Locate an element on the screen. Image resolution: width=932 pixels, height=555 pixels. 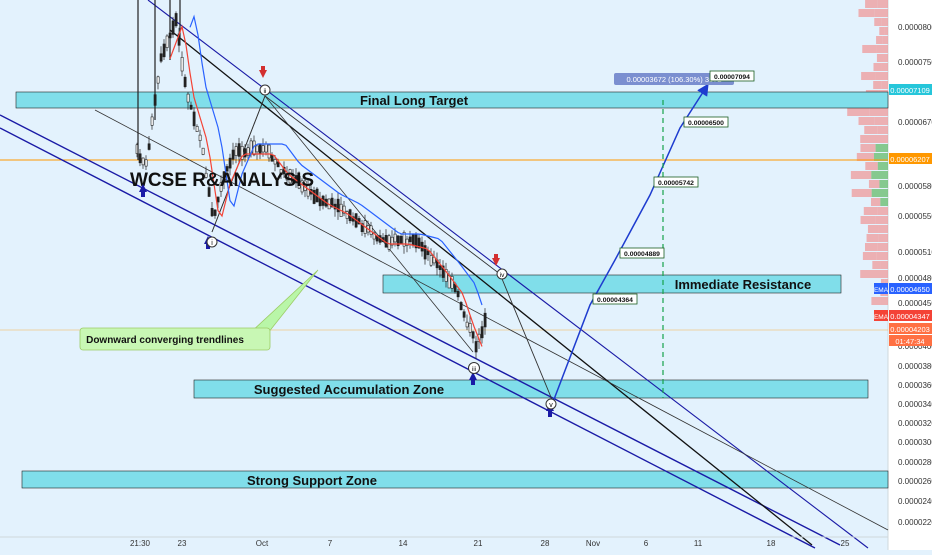
y-tick-label: 0.00006700 is located at coordinates (915, 122).